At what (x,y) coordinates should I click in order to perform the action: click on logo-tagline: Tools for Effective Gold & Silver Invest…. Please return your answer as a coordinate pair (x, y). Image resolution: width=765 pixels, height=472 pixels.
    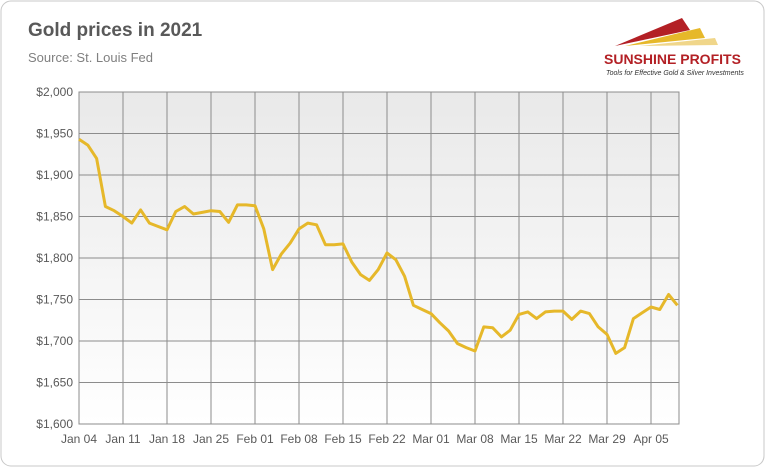
    Looking at the image, I should click on (675, 73).